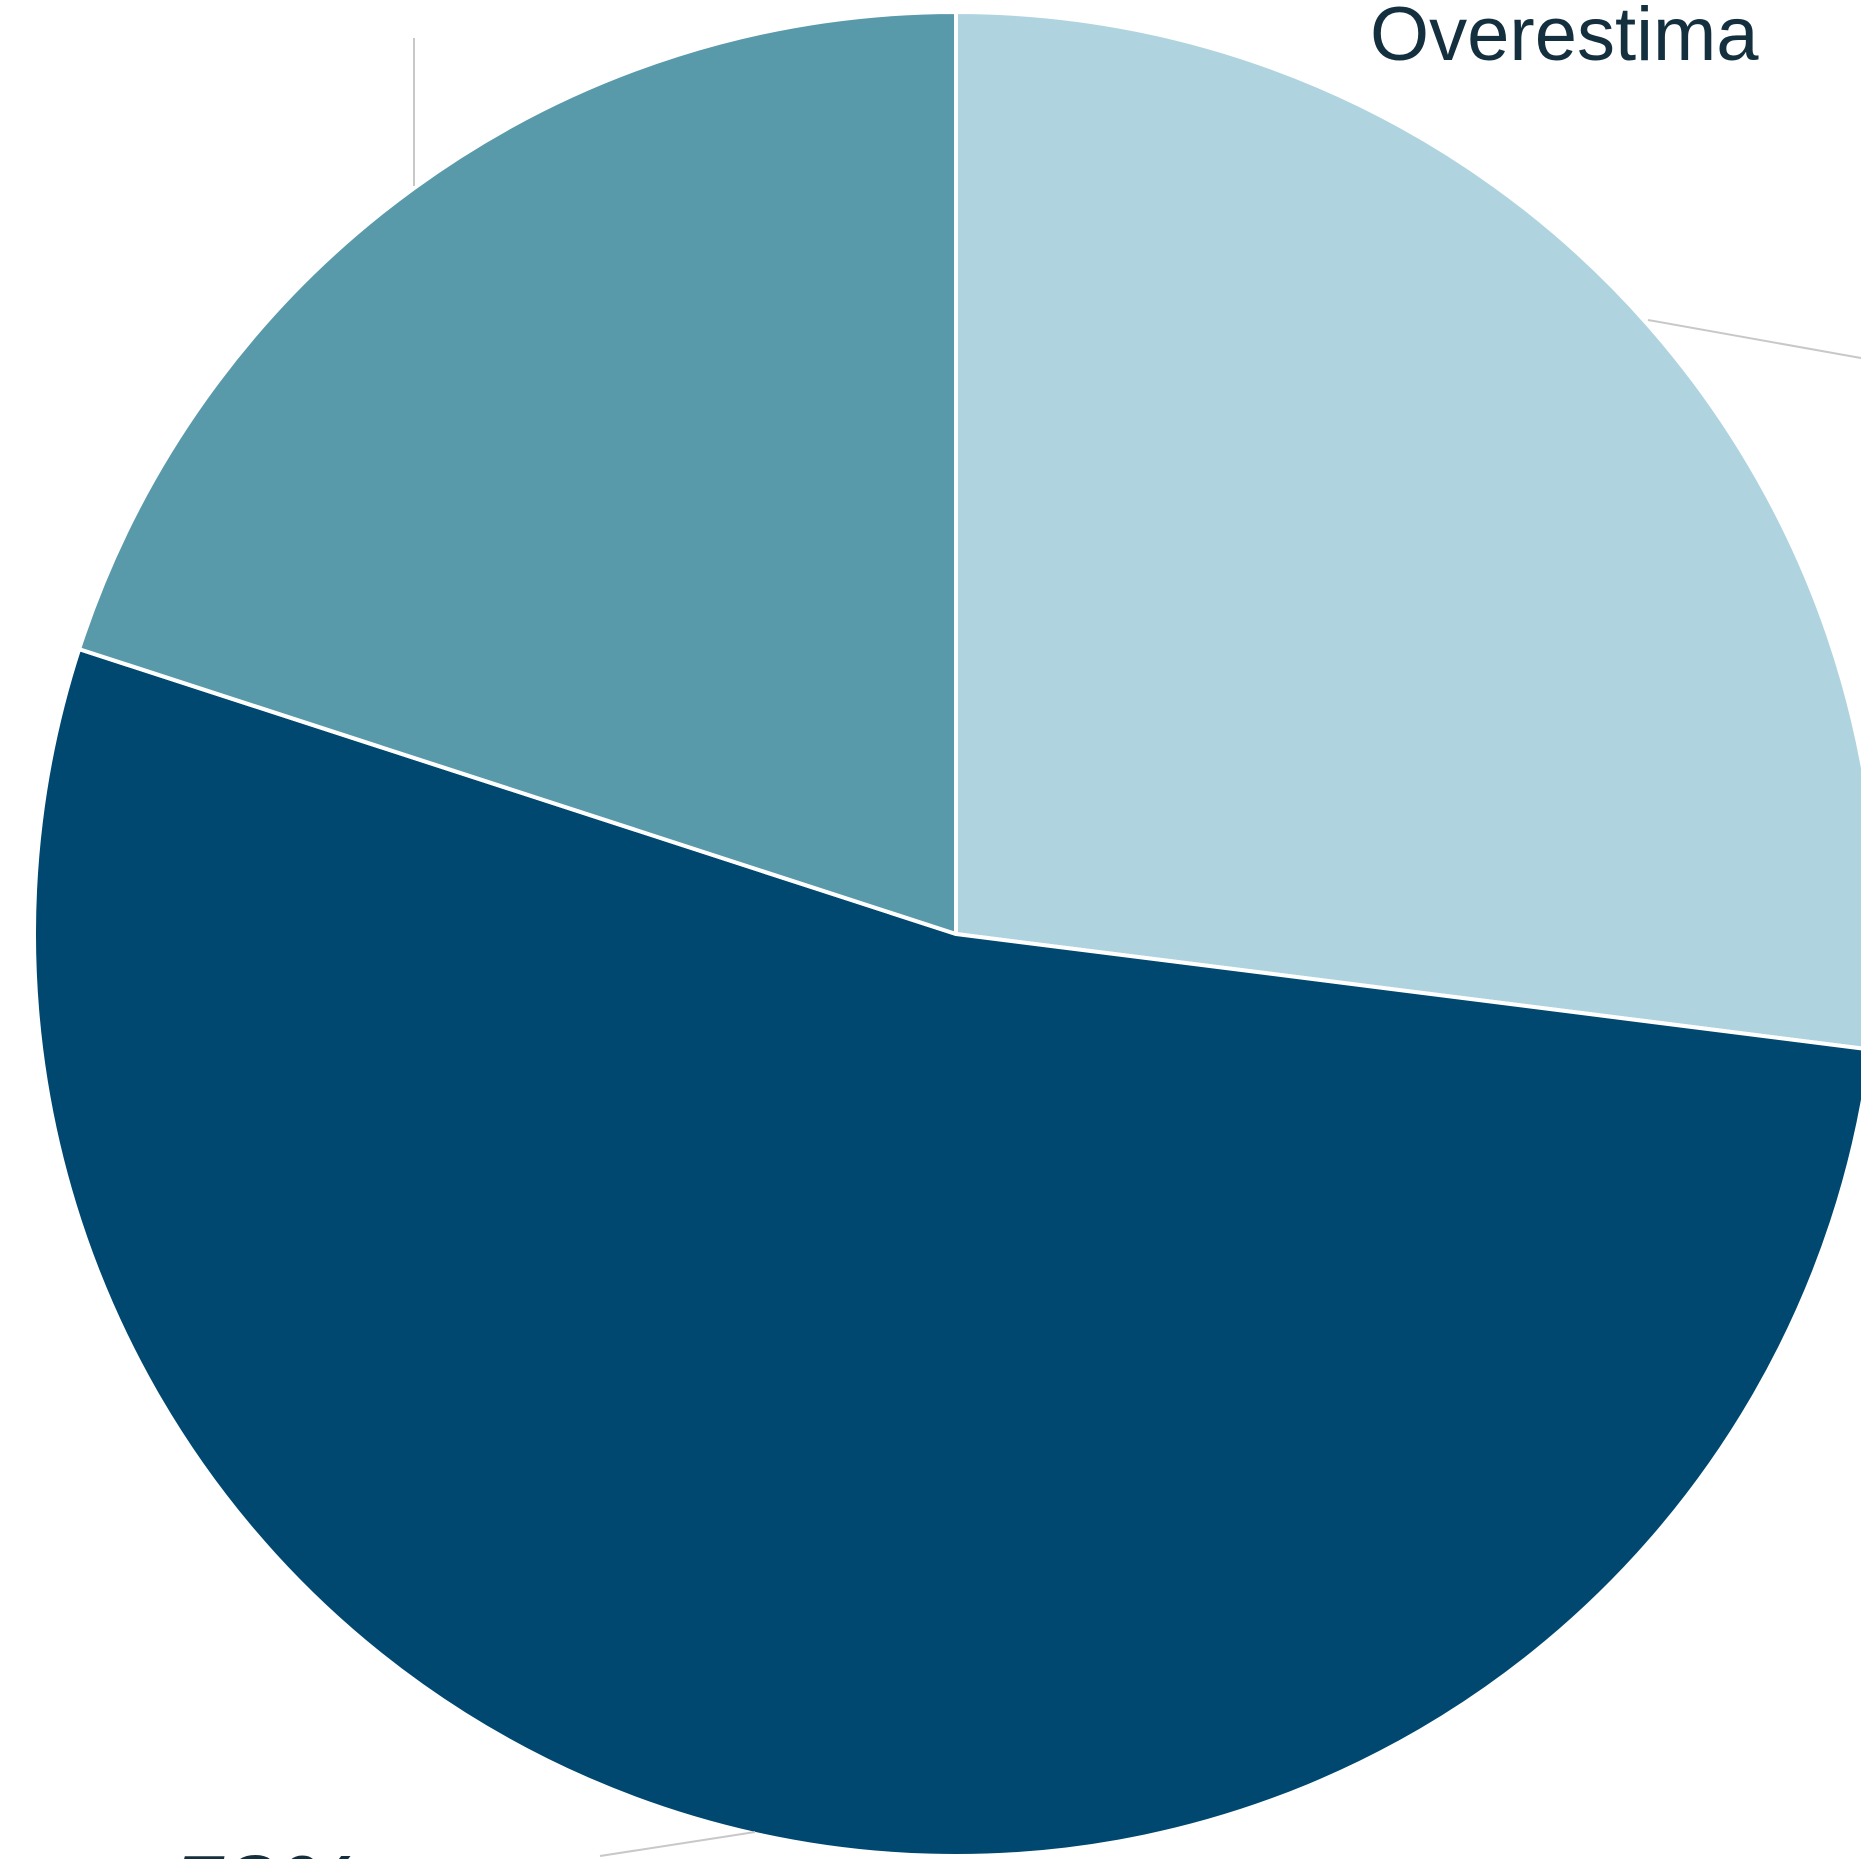 This screenshot has height=1859, width=1861. Describe the element at coordinates (1564, 38) in the screenshot. I see `slice-category-label-1: Overestima` at that location.